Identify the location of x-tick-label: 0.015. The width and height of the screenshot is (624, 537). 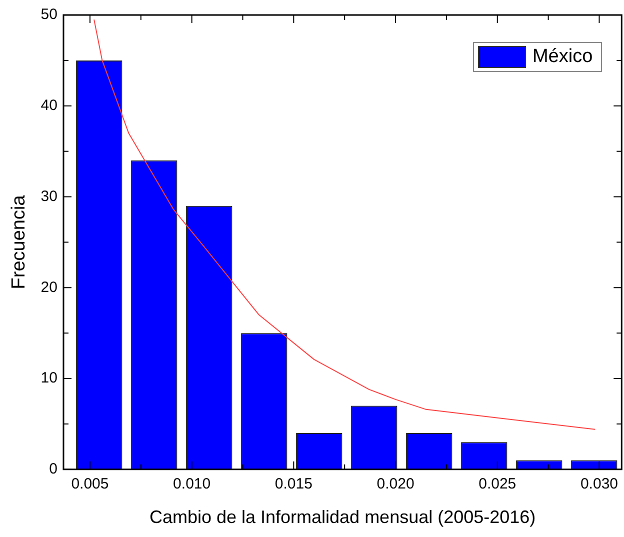
(293, 484).